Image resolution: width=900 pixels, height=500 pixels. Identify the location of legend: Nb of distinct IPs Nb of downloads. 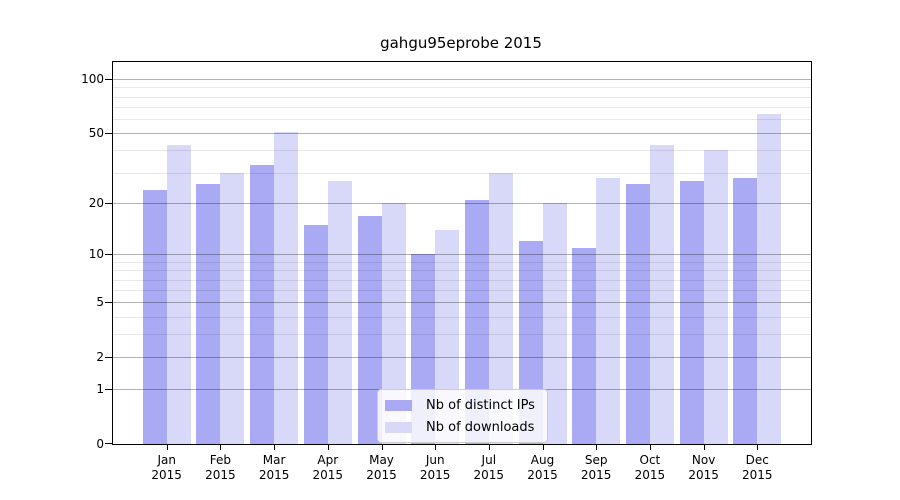
(462, 416).